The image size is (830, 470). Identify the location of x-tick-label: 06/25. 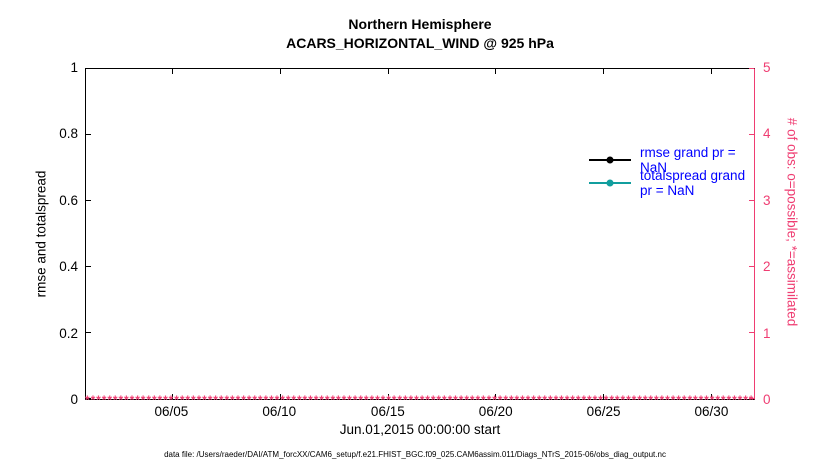
(603, 411).